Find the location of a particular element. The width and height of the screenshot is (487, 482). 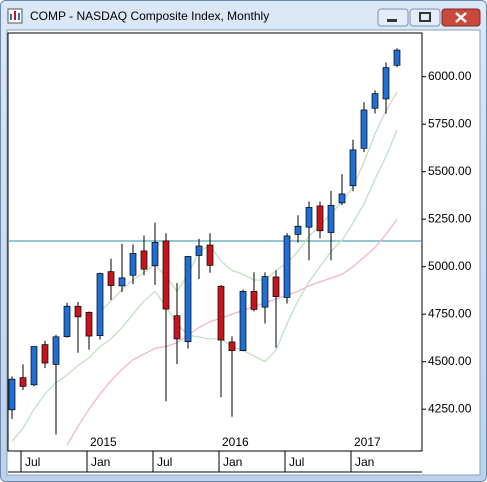

year-label: 2017 is located at coordinates (367, 442).